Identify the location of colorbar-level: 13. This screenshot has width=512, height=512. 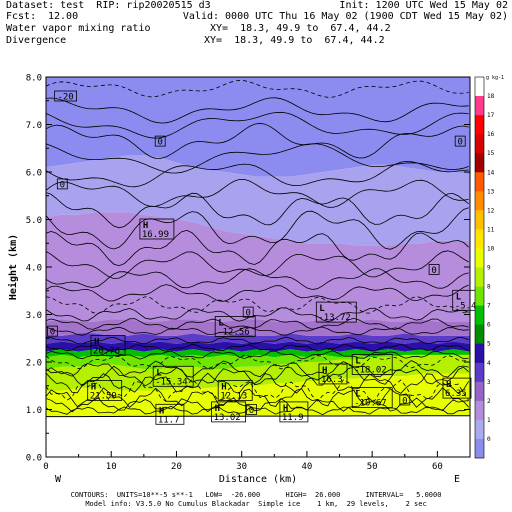
(491, 191).